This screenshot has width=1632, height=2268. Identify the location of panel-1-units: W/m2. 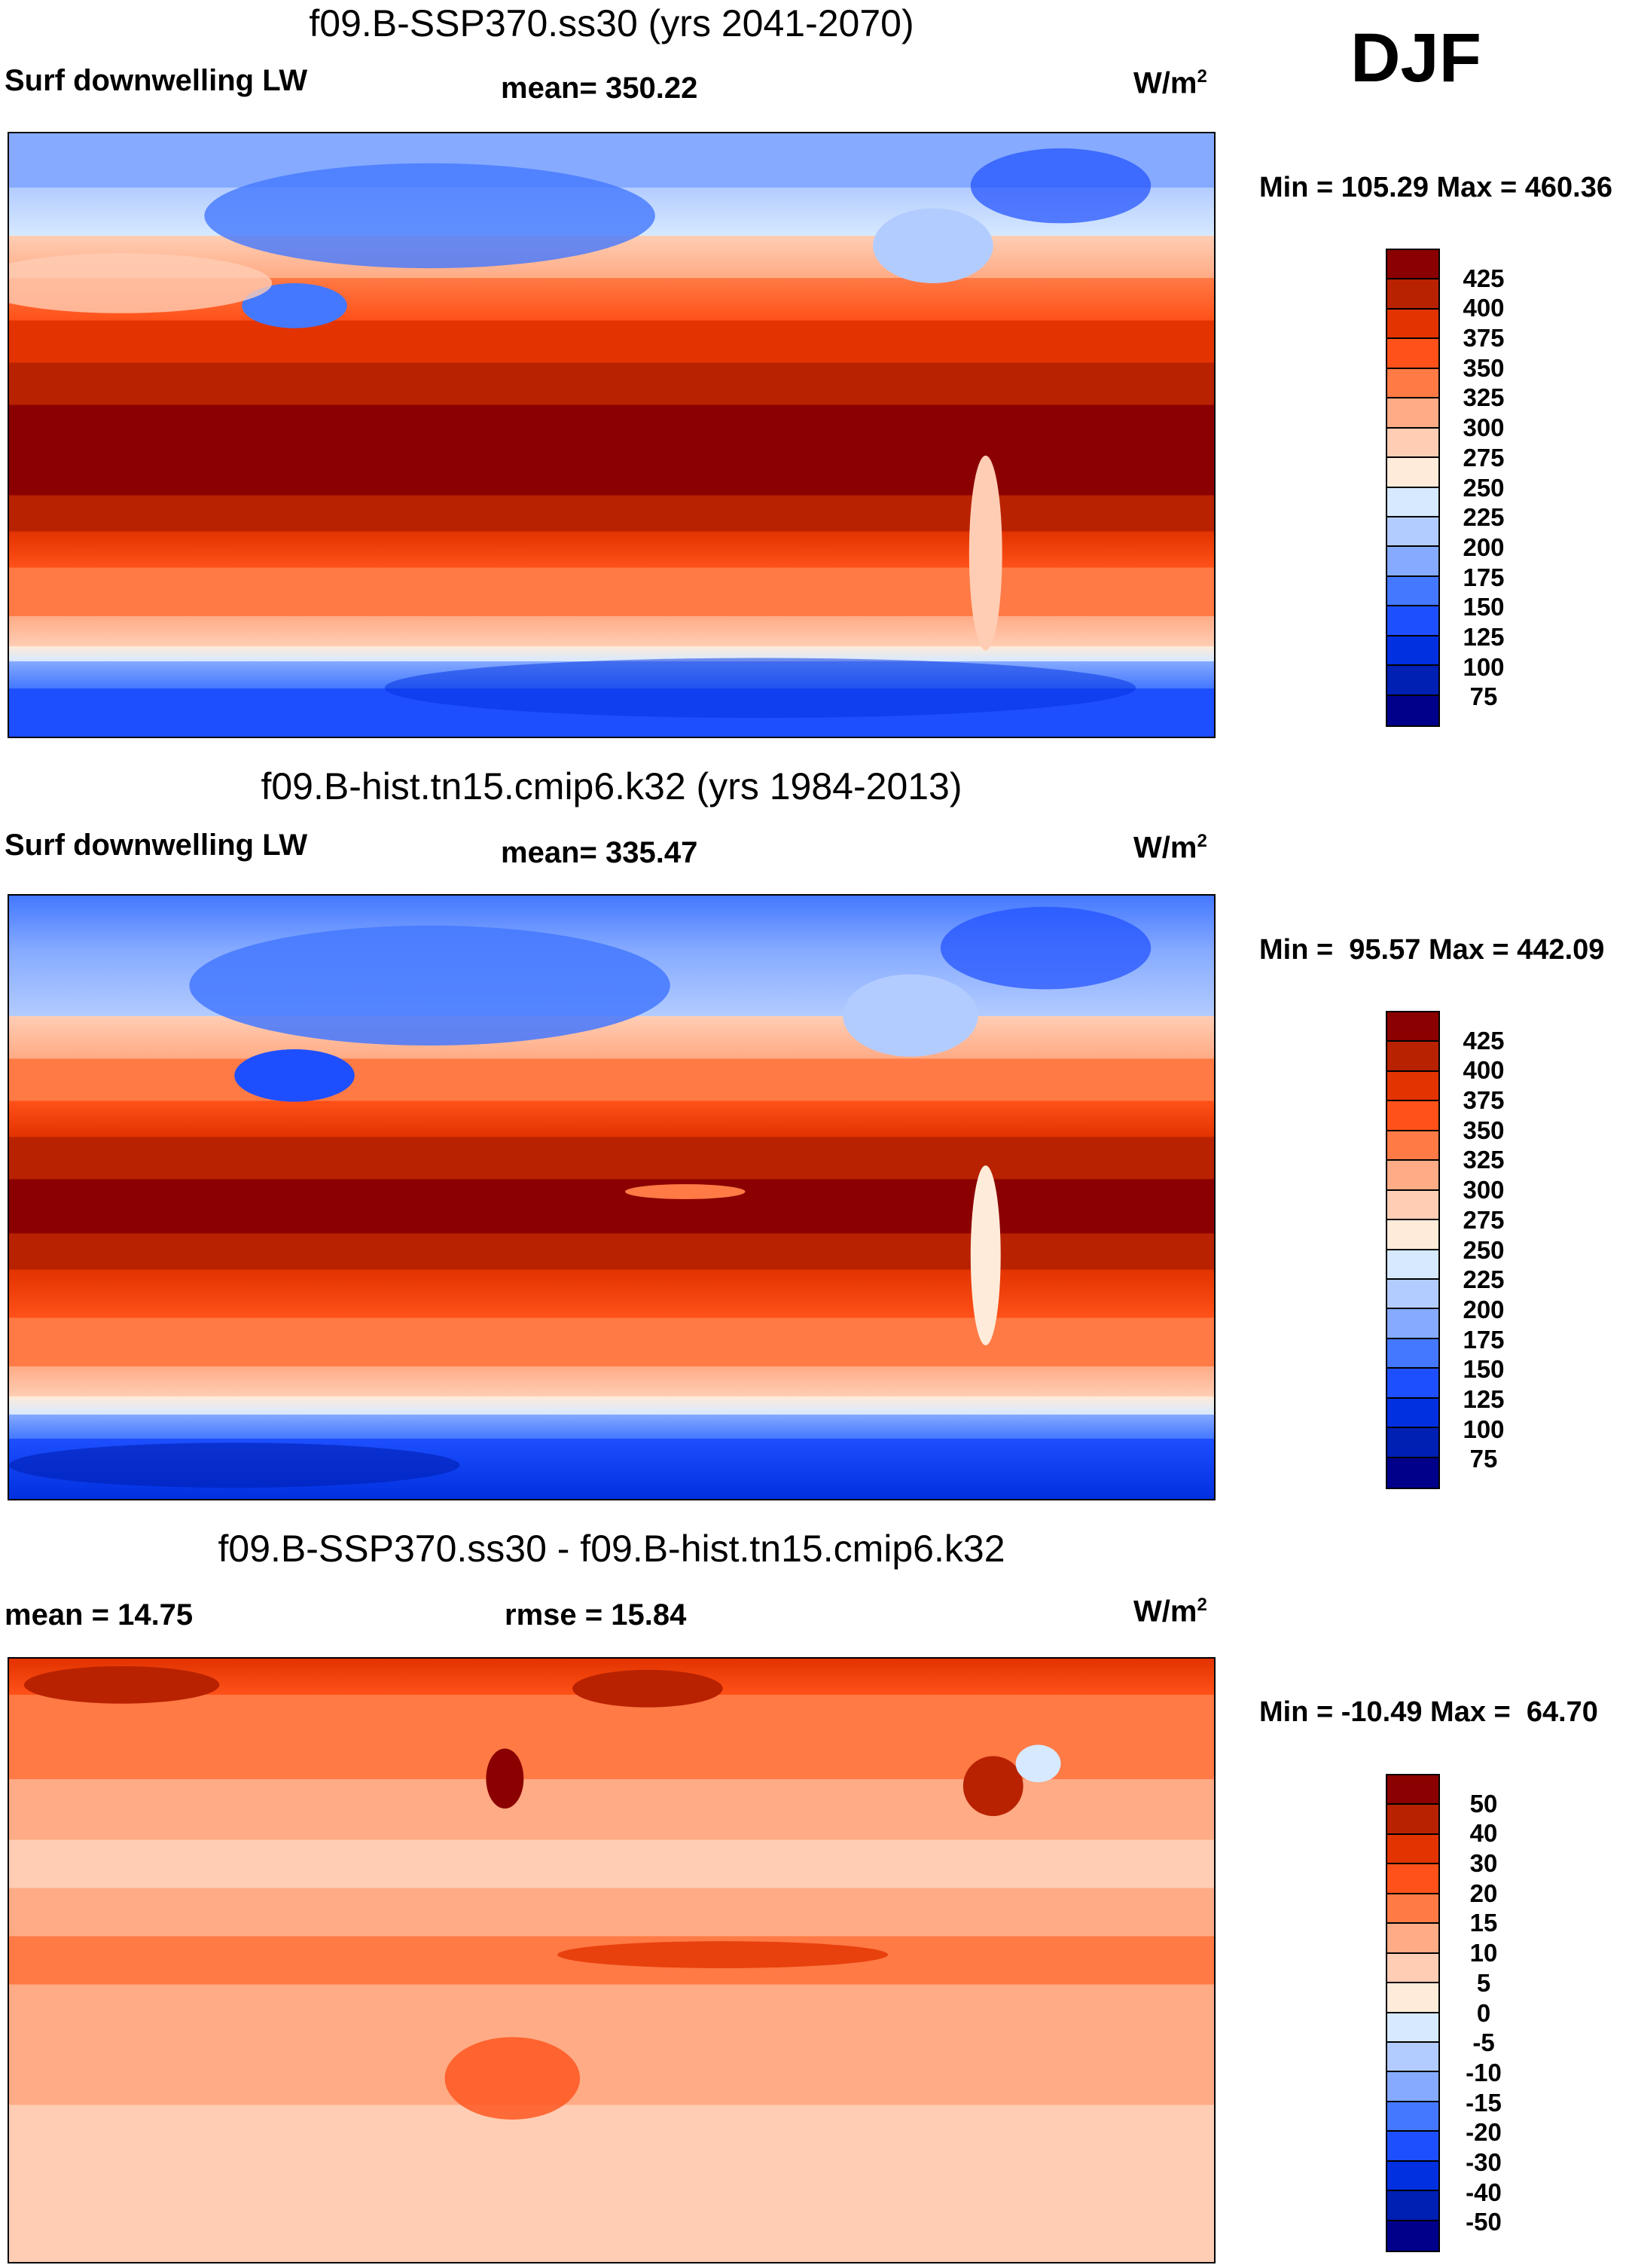
(1170, 83).